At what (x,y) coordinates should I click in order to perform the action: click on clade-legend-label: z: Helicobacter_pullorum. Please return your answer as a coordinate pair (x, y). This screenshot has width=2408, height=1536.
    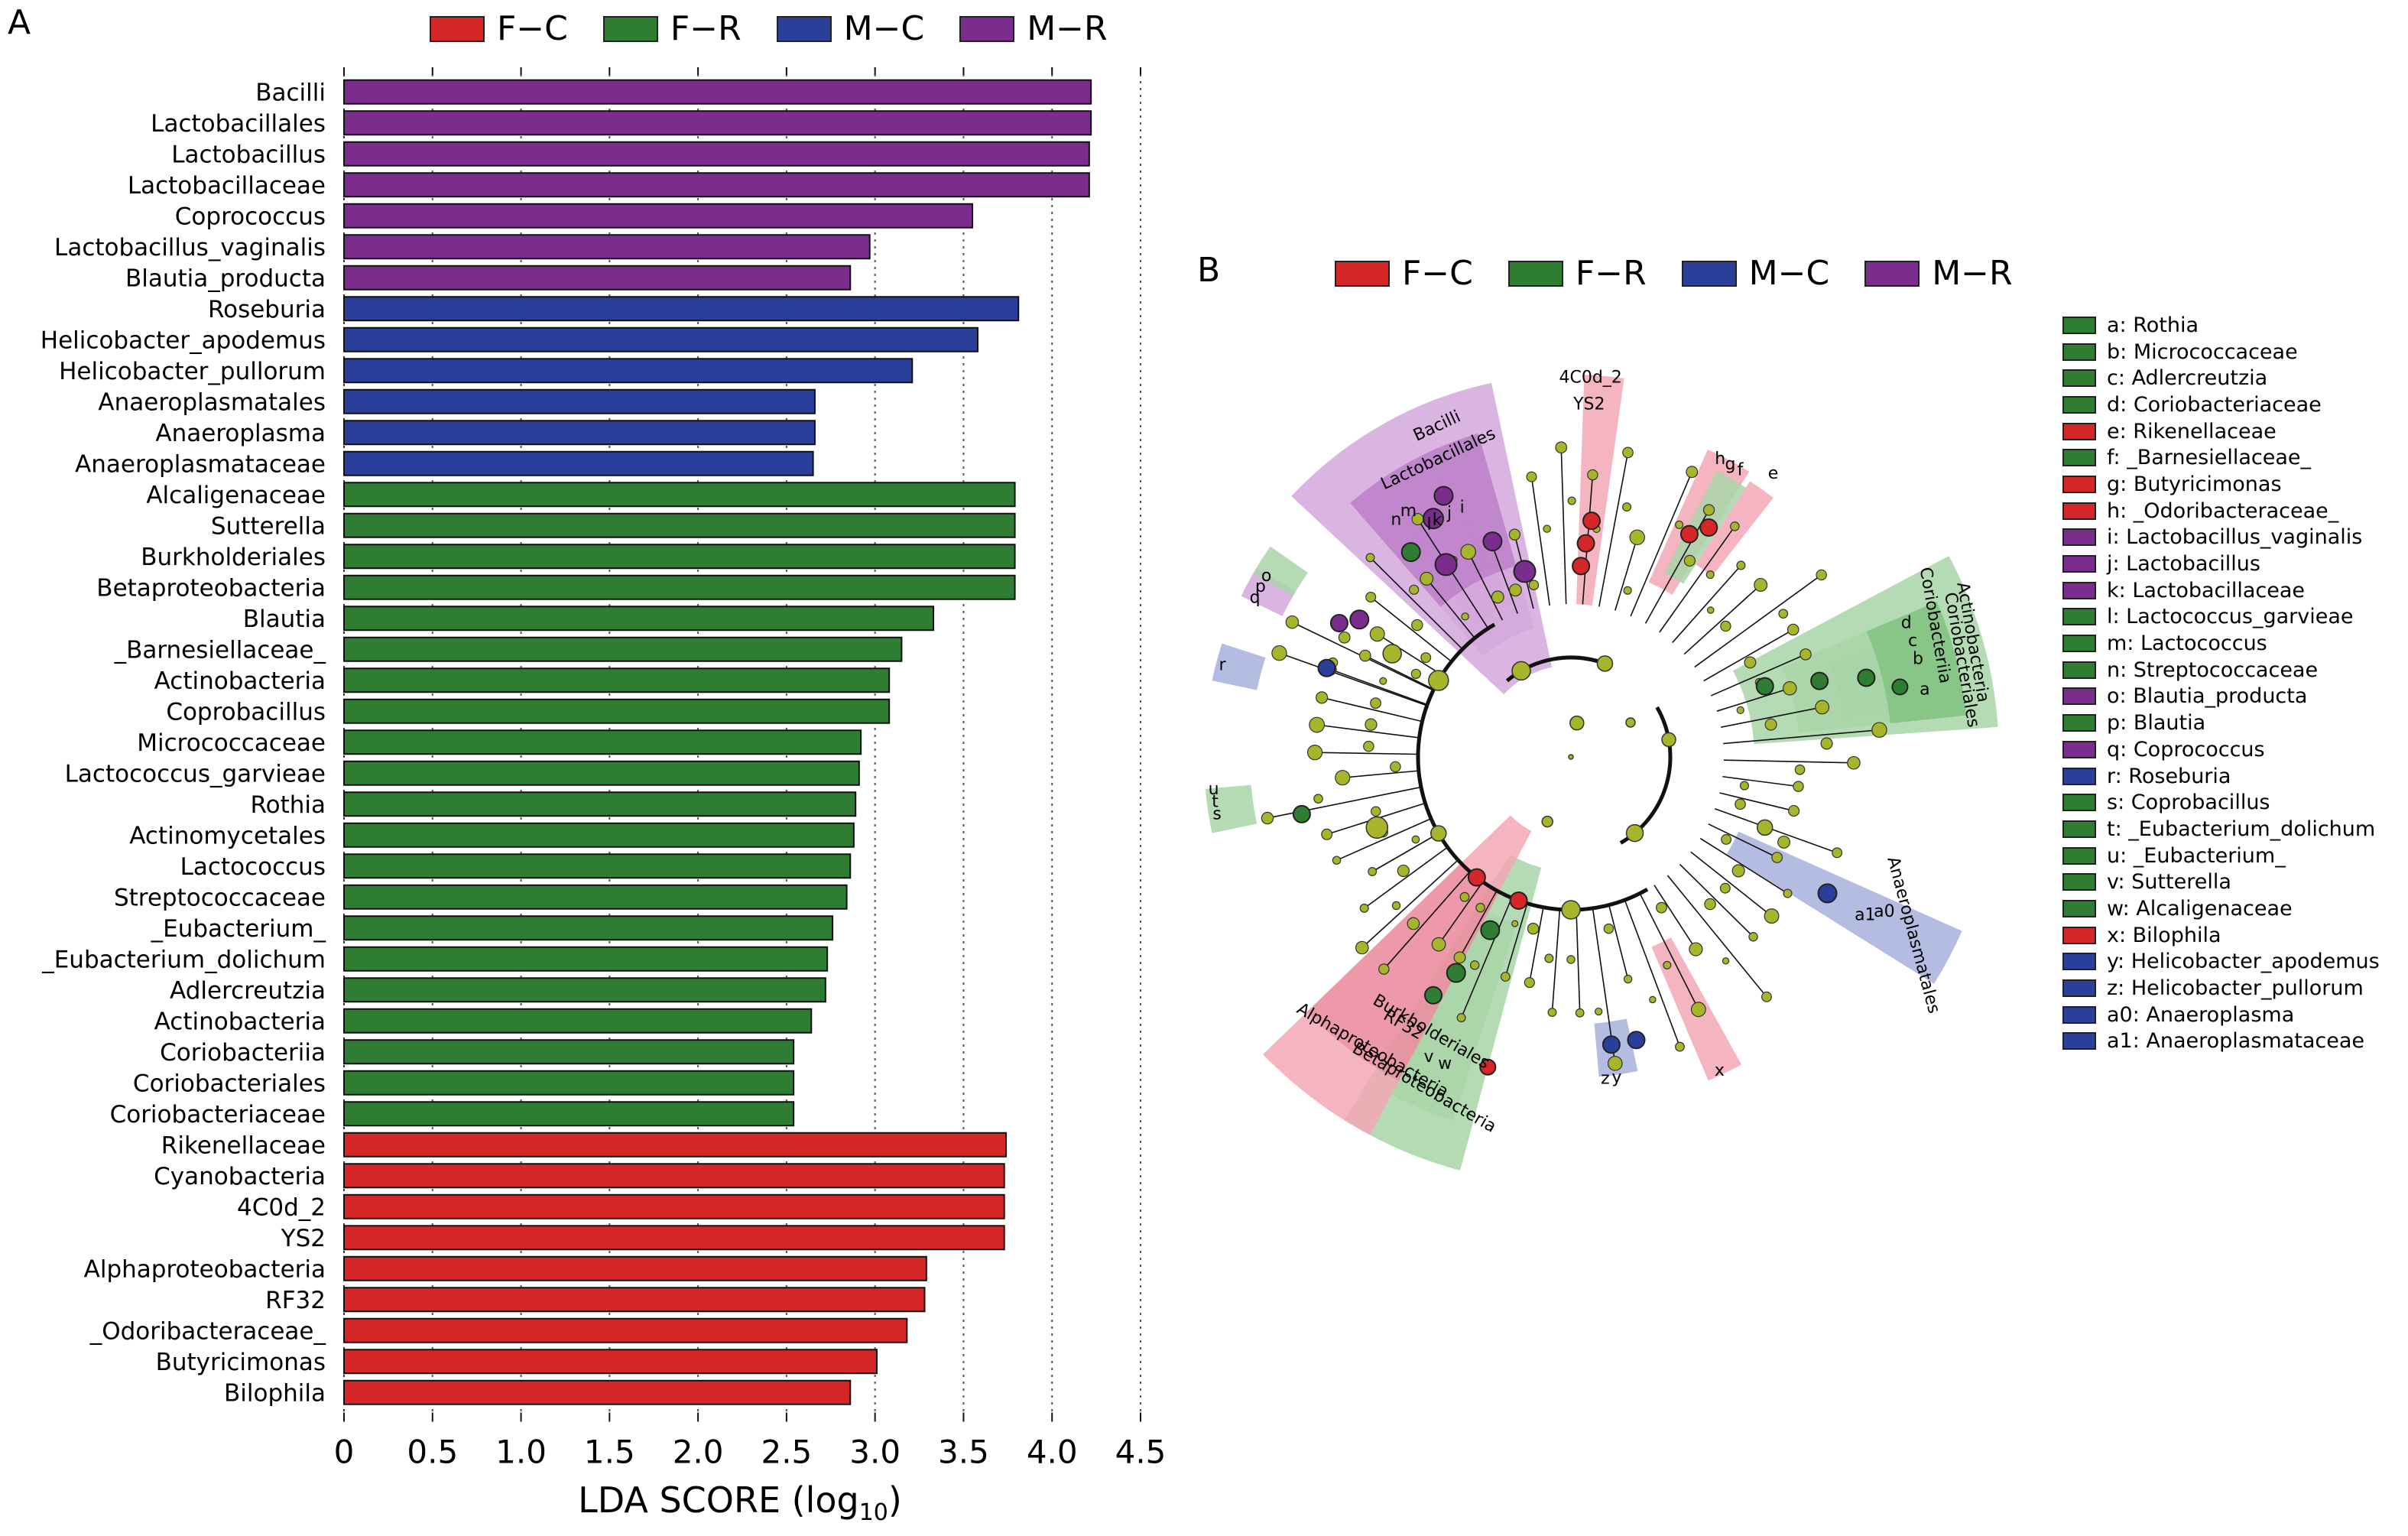
    Looking at the image, I should click on (2235, 988).